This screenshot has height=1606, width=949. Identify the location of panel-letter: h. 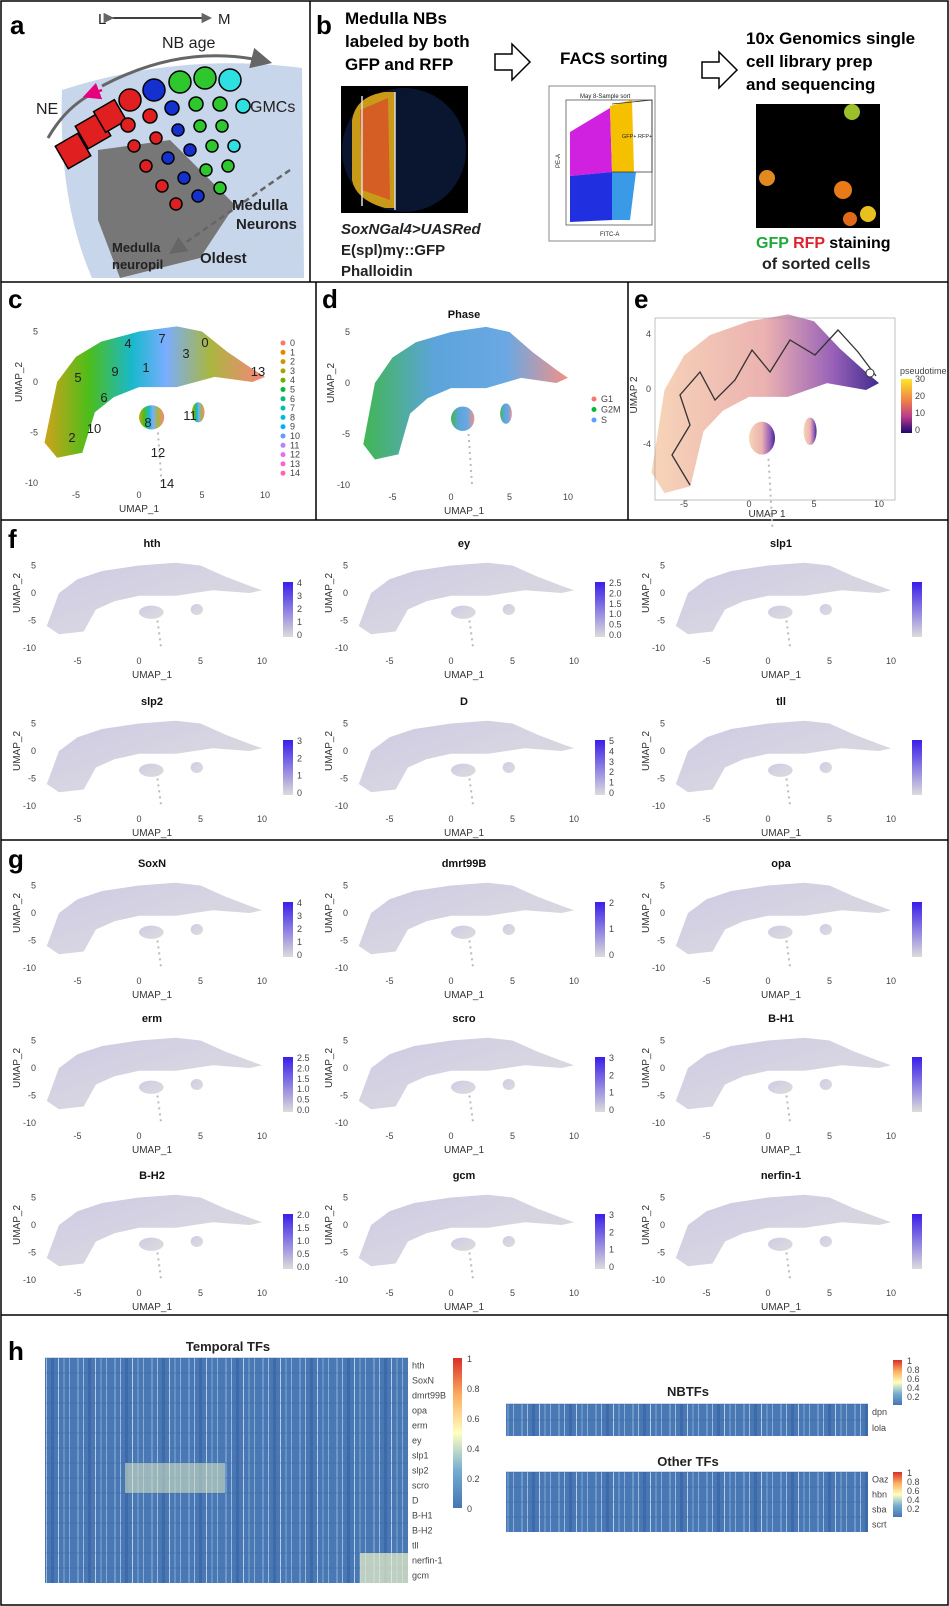
(16, 1351).